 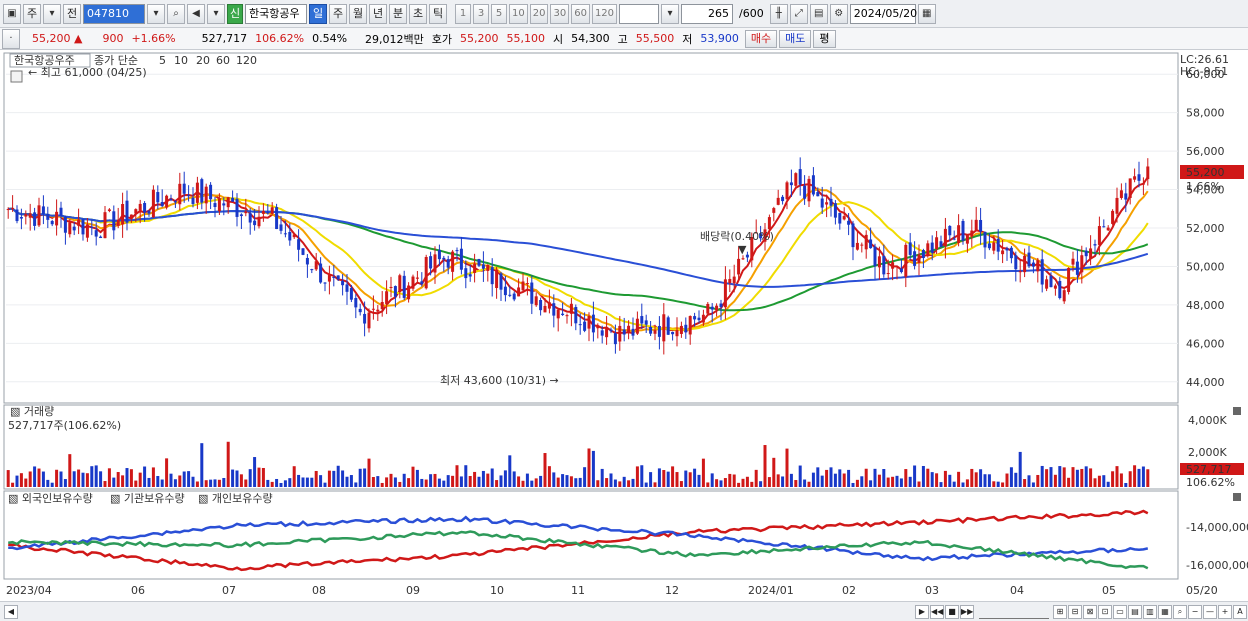 I want to click on tool-icon-3: ⊠, so click(x=1090, y=611).